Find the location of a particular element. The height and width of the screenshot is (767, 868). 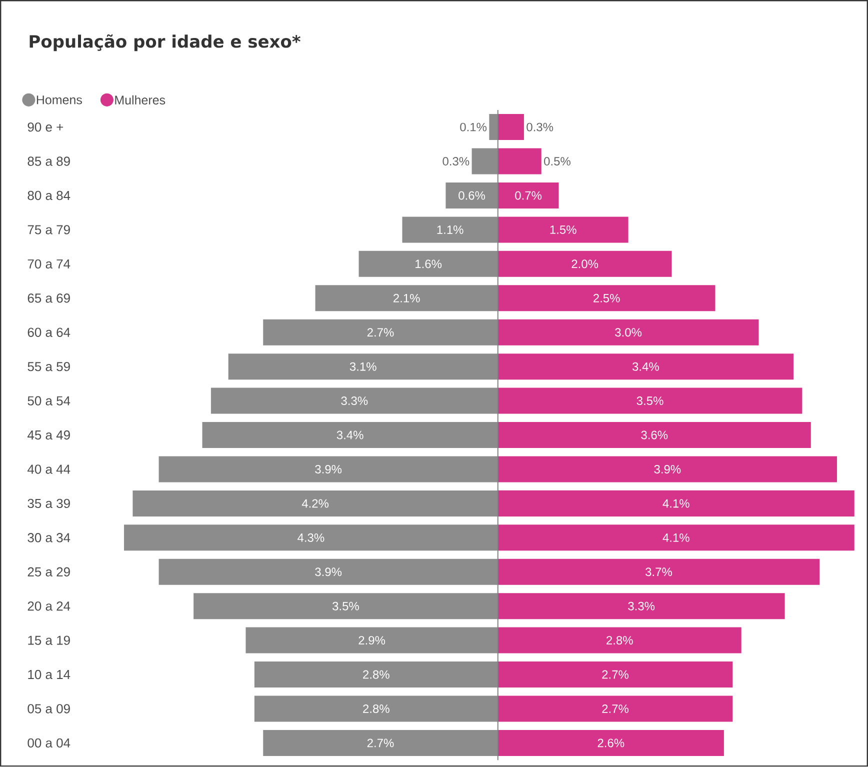

y-tick-label: 65 a 69 is located at coordinates (49, 298).